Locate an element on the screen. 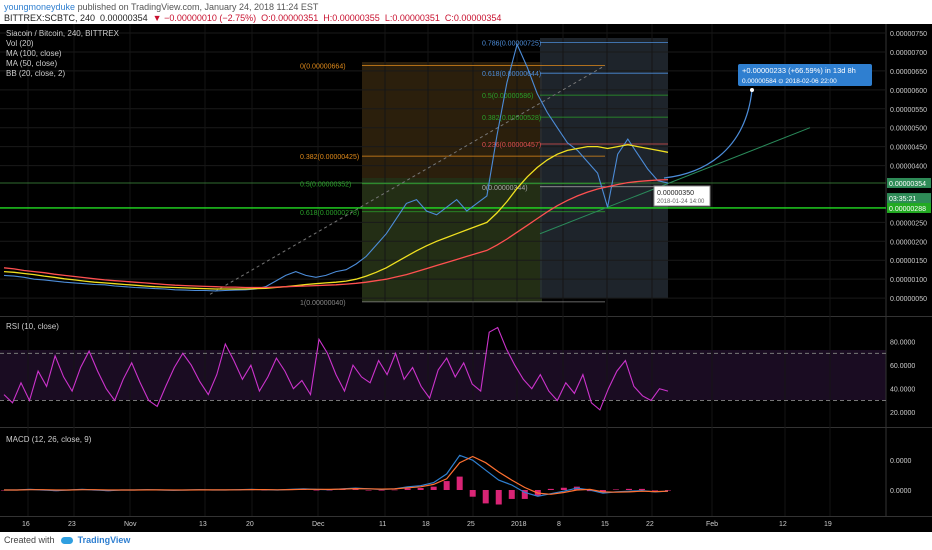 This screenshot has height=550, width=932. time-tick-label: 13 is located at coordinates (203, 524).